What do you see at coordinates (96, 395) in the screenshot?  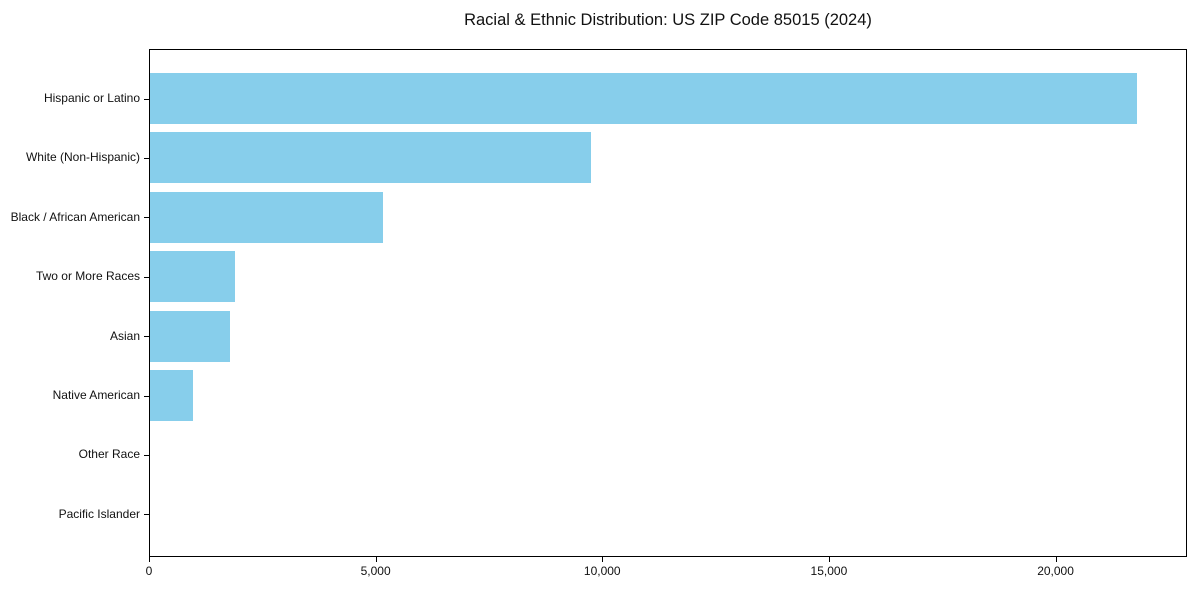 I see `y-axis-label-native-american: Native American` at bounding box center [96, 395].